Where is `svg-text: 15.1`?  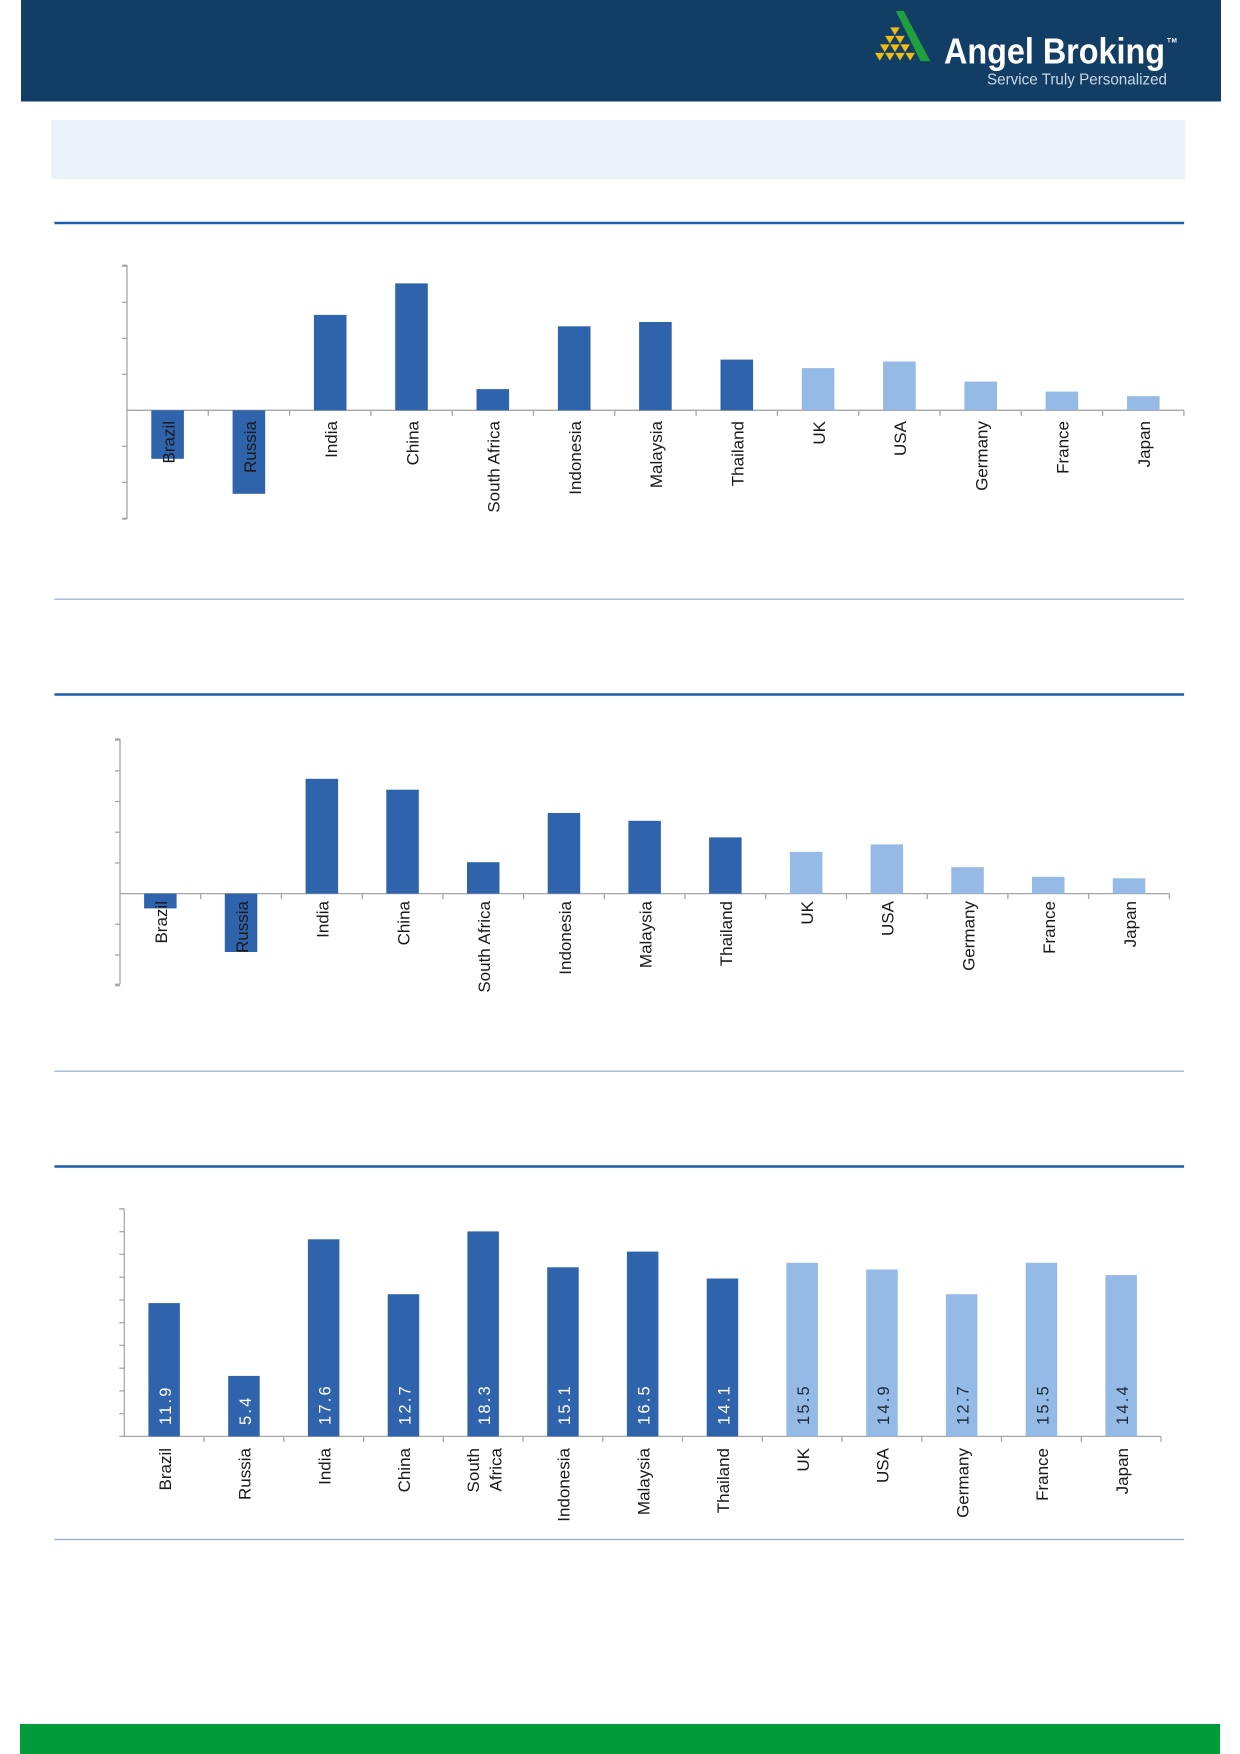 svg-text: 15.1 is located at coordinates (565, 1404).